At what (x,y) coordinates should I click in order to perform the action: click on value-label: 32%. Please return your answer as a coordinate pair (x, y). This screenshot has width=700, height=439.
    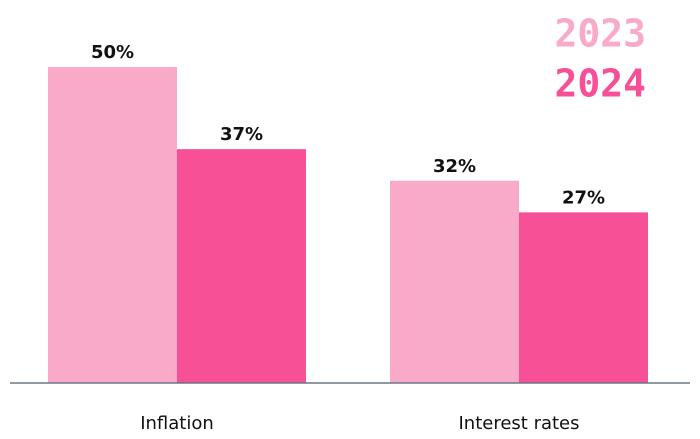
    Looking at the image, I should click on (454, 166).